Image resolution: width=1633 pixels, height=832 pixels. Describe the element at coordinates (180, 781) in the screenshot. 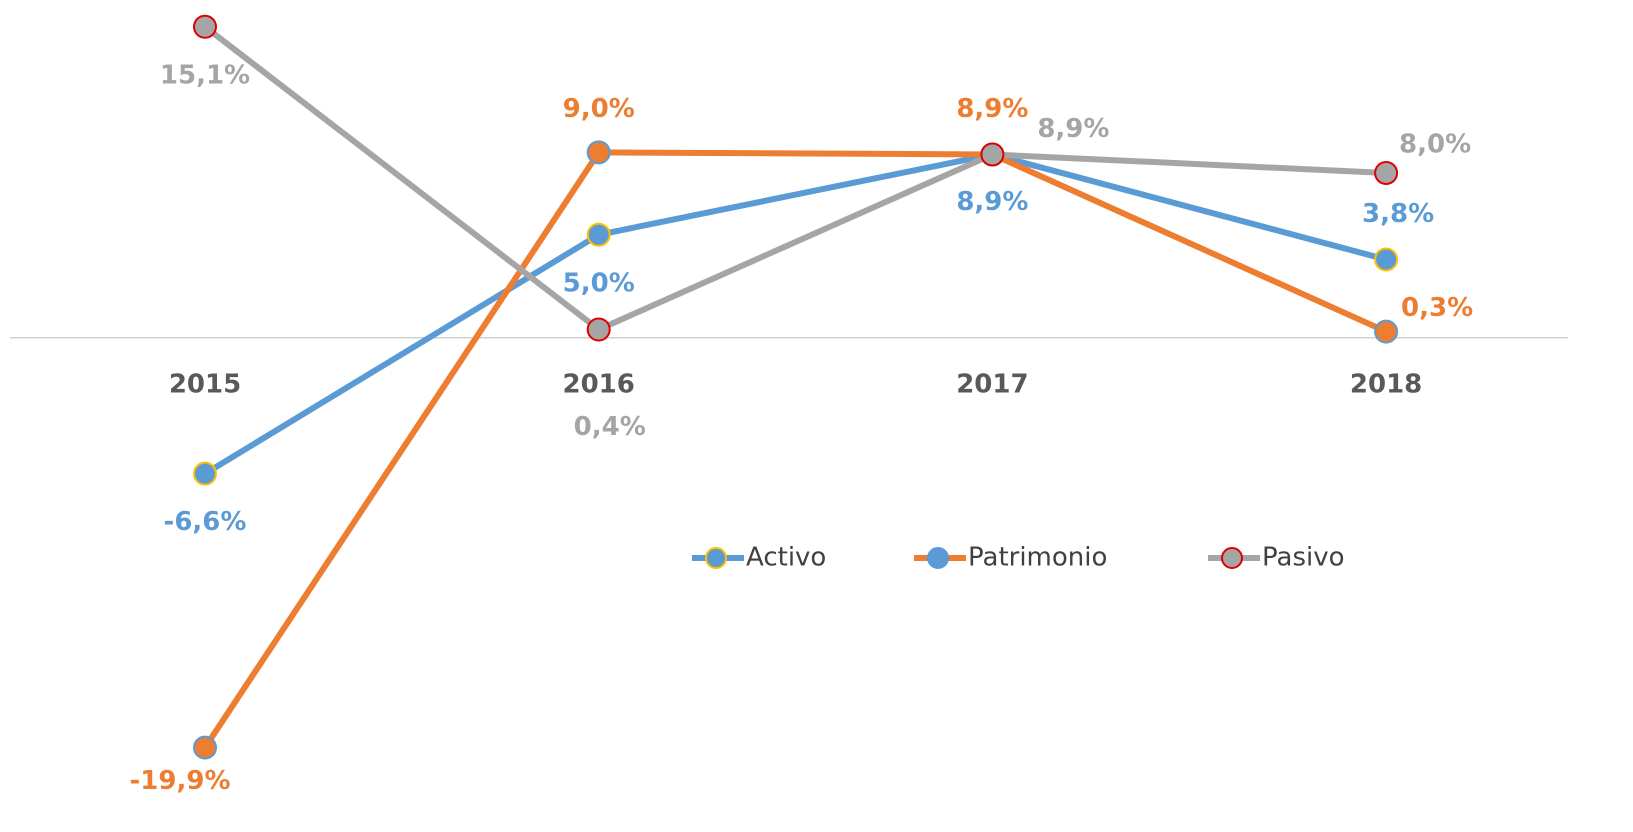

I see `data-label: -19,9%` at that location.